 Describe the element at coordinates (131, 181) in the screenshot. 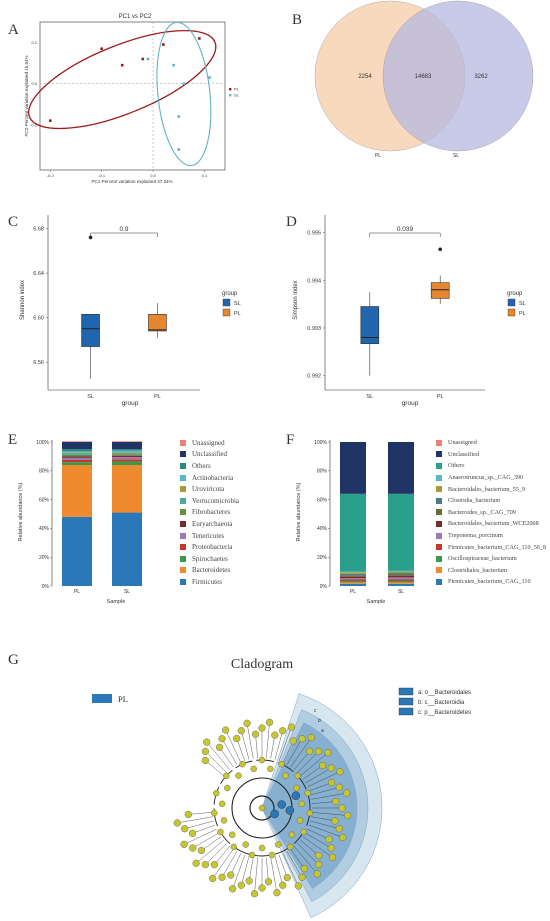

I see `pca-x-axis-label: PC1-Percent variation explained 37.34%` at that location.